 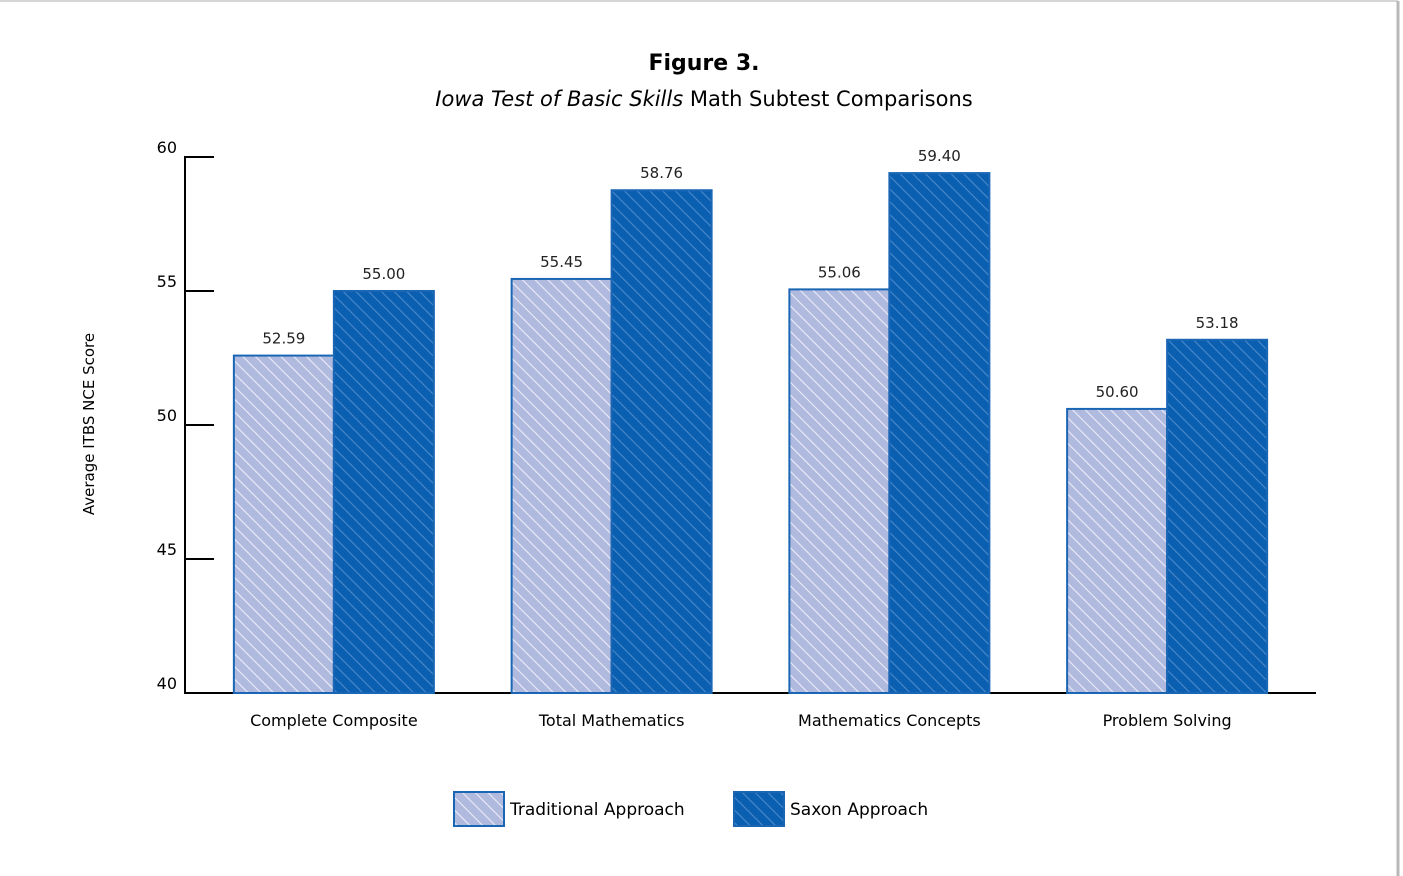 What do you see at coordinates (561, 262) in the screenshot?
I see `bar-value-label: 55.45` at bounding box center [561, 262].